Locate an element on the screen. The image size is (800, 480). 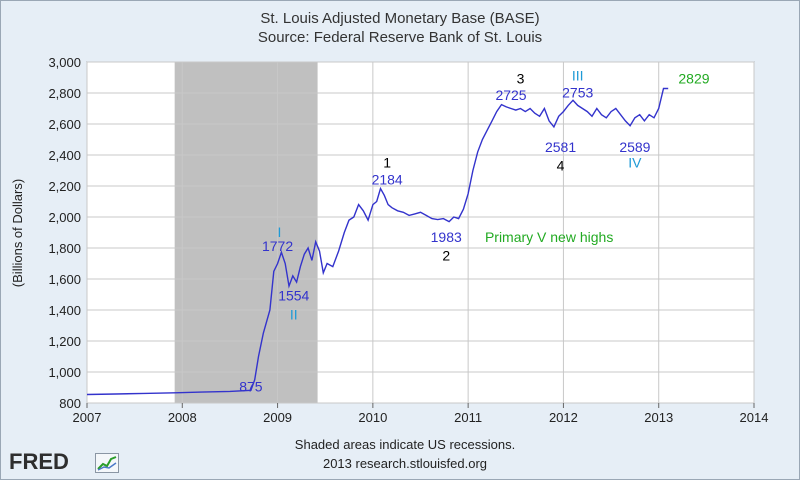
annotation-label: 2184 is located at coordinates (387, 179).